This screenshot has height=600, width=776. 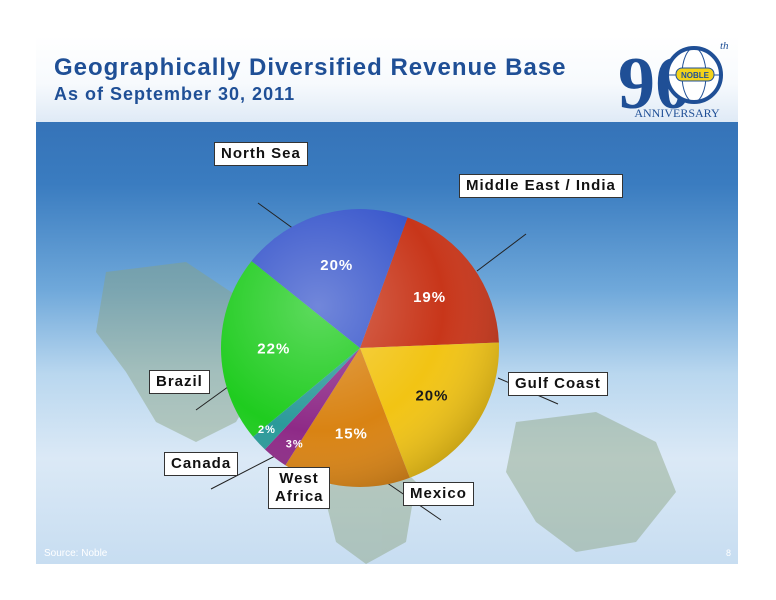 What do you see at coordinates (179, 382) in the screenshot?
I see `label-brazil: Brazil` at bounding box center [179, 382].